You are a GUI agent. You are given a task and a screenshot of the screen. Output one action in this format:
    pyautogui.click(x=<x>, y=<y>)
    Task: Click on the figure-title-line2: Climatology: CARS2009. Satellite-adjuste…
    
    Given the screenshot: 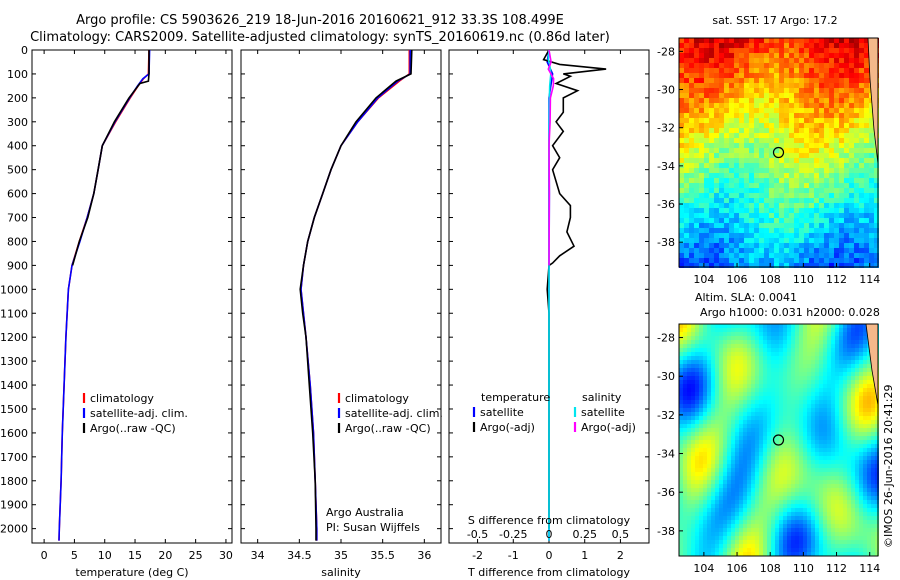 What is the action you would take?
    pyautogui.click(x=320, y=37)
    